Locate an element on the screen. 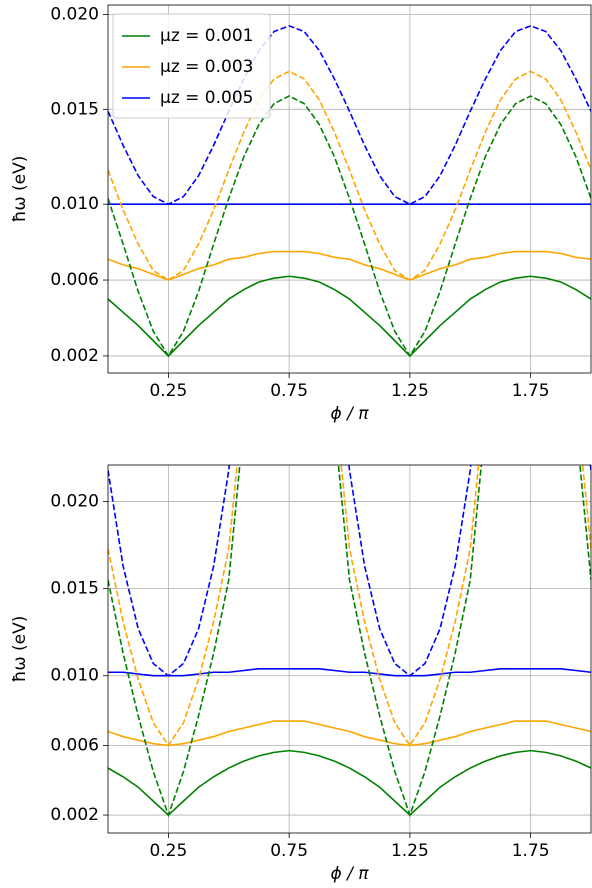 The height and width of the screenshot is (888, 592). legend-box is located at coordinates (191, 66).